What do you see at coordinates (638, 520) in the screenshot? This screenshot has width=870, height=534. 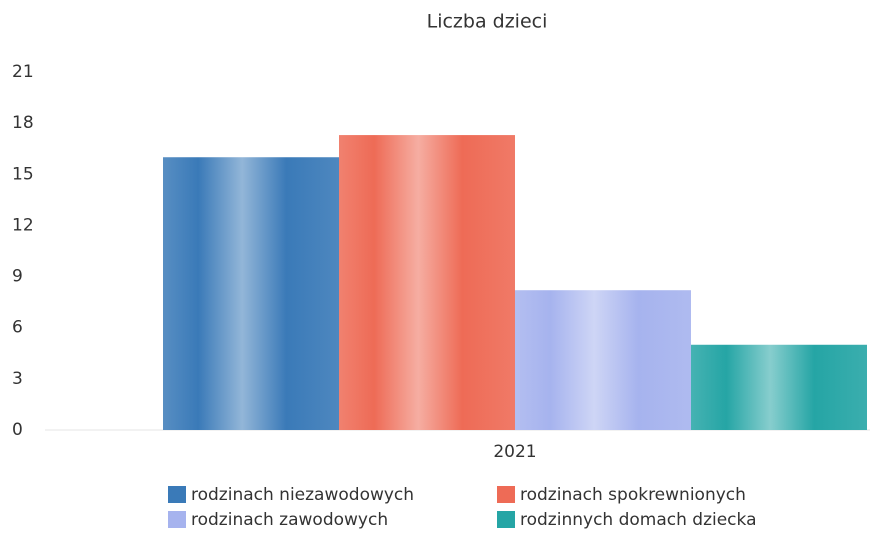 I see `legend-label: rodzinnych domach dziecka` at bounding box center [638, 520].